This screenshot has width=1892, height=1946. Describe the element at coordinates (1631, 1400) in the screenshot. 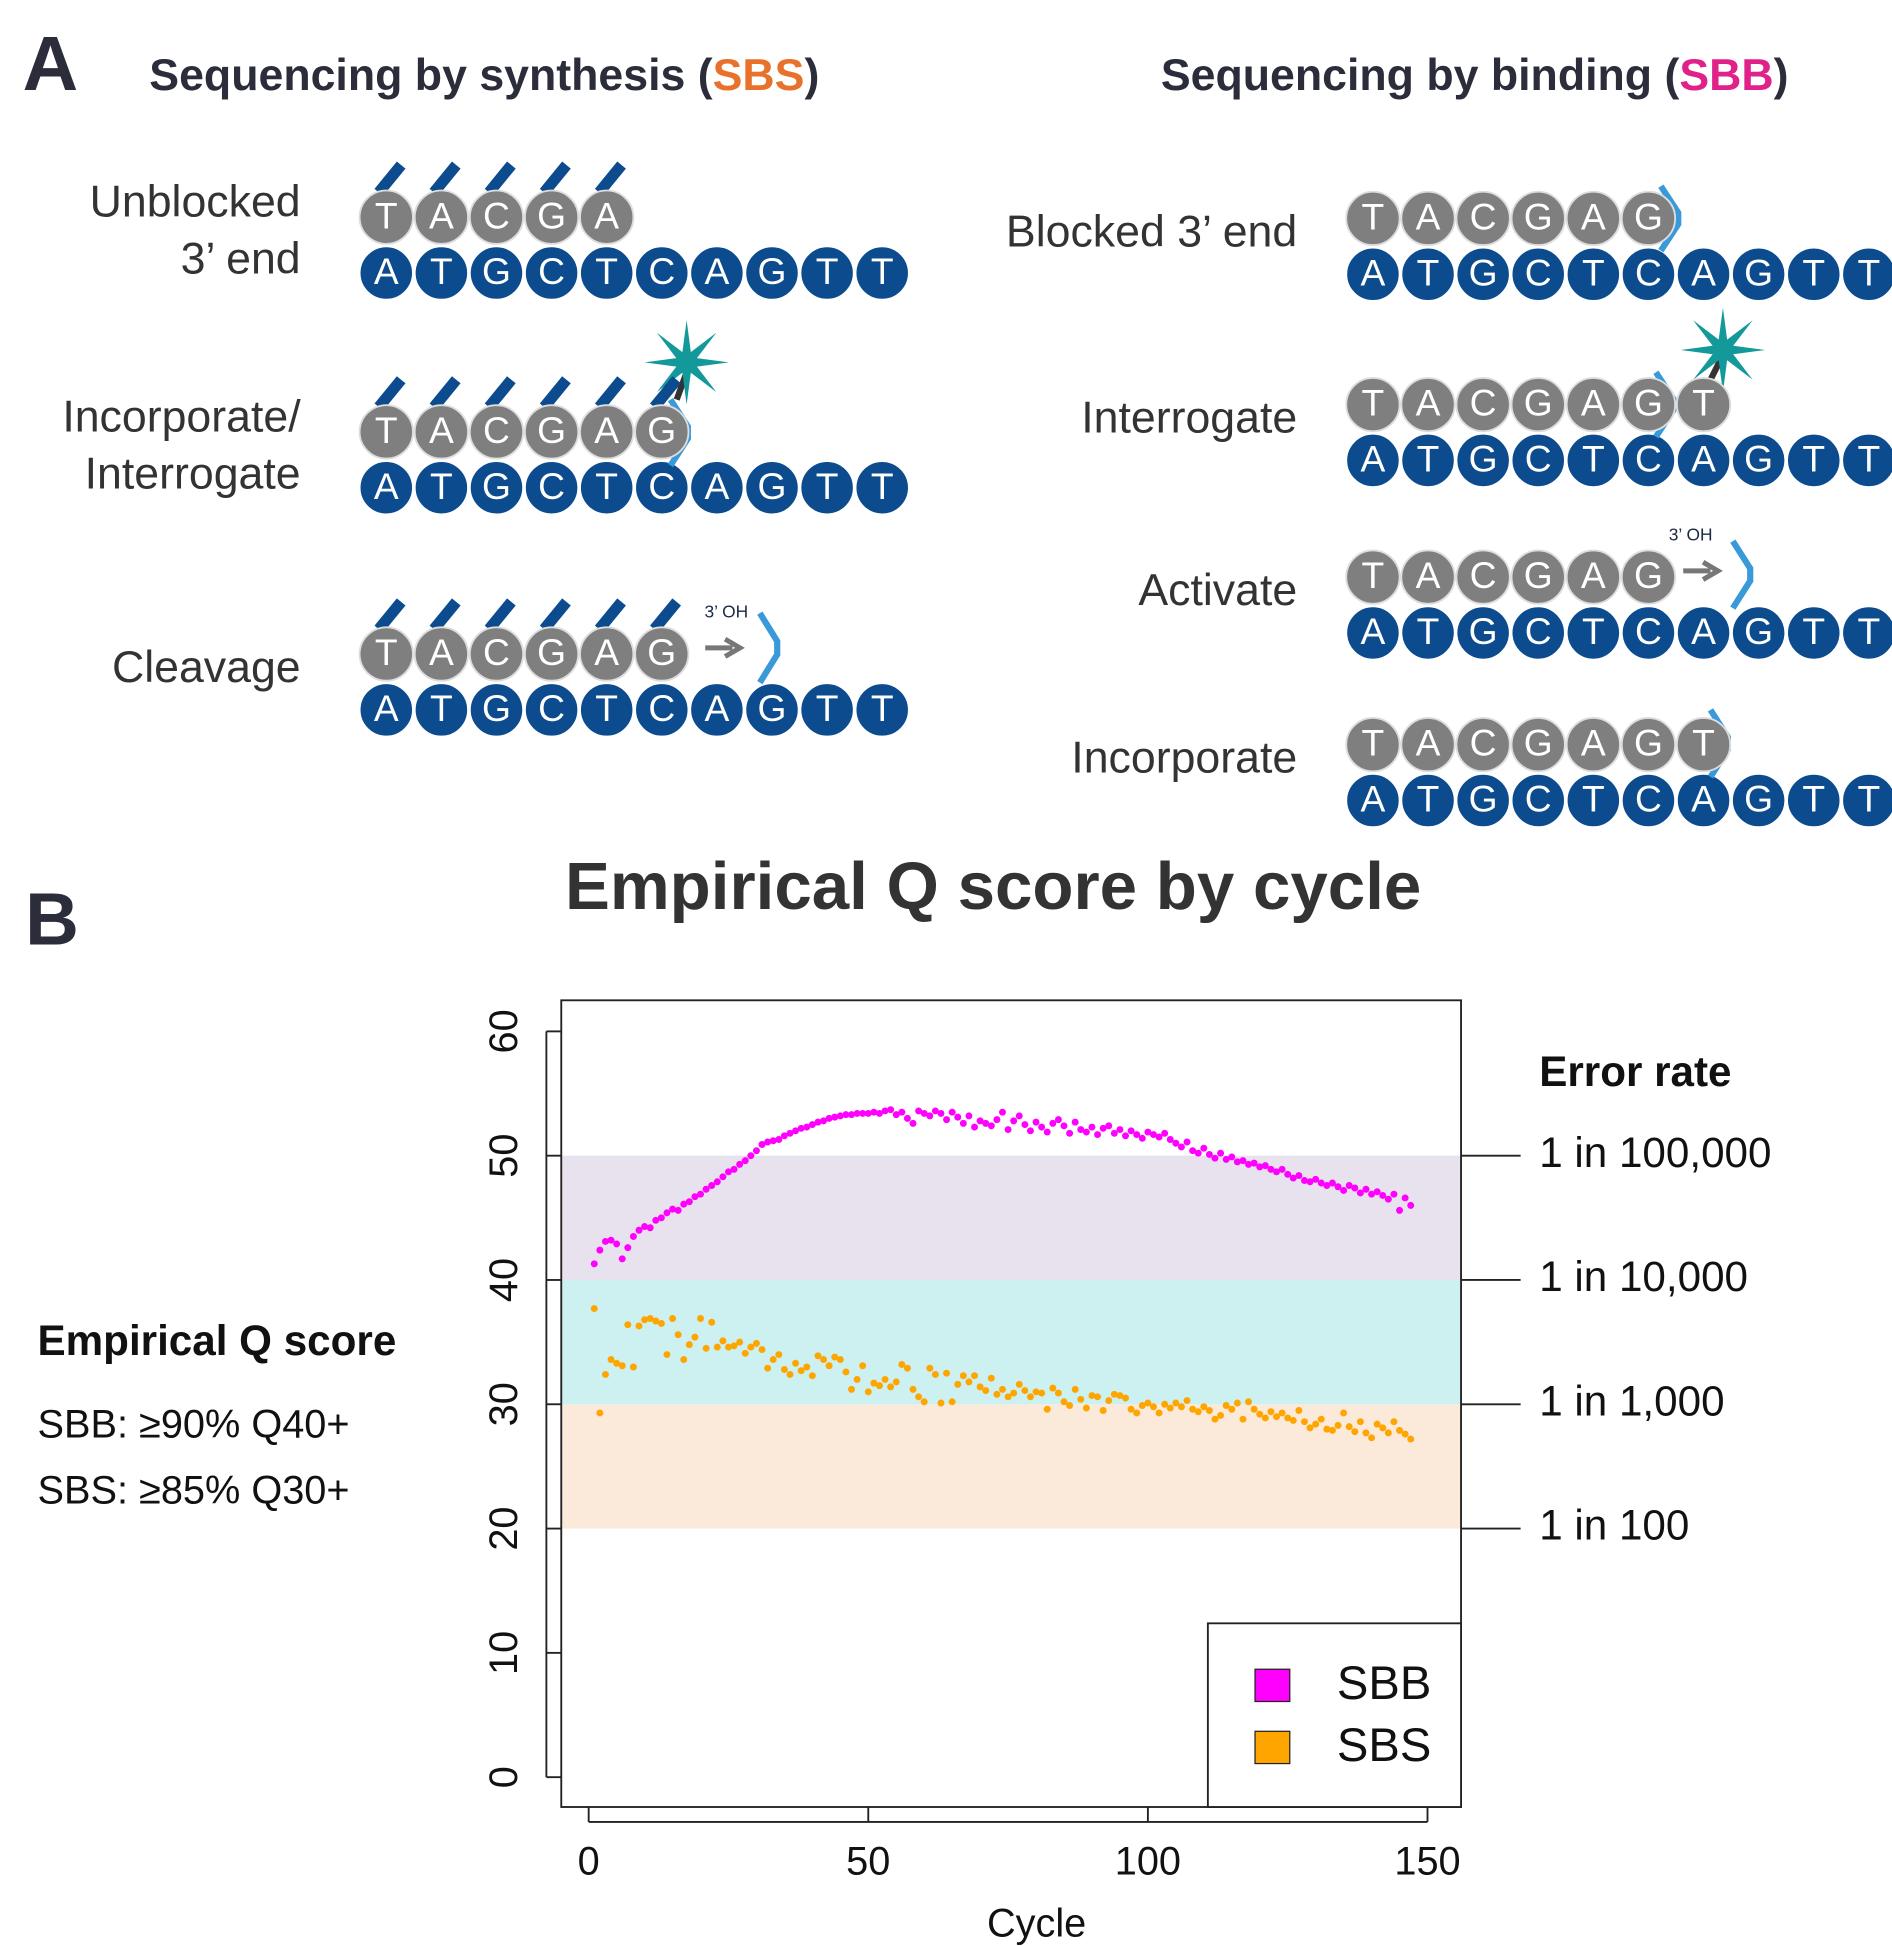

I see `y2-tick-label: 1 in 1,000` at that location.